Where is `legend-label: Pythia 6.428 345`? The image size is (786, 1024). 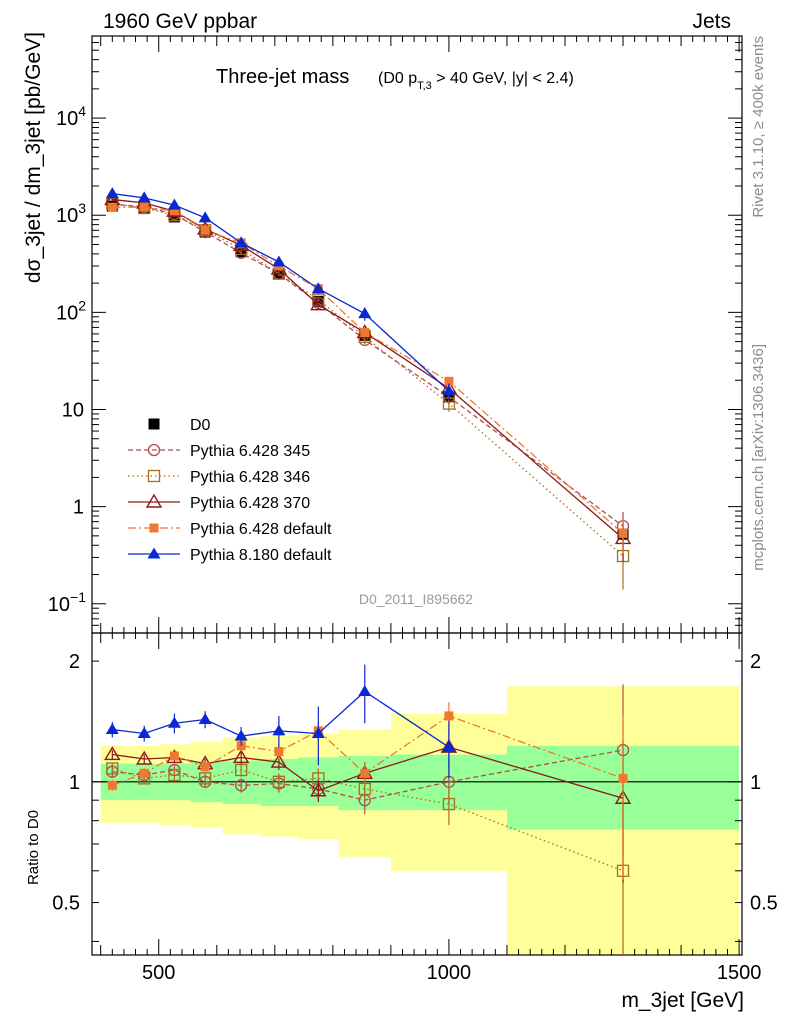 legend-label: Pythia 6.428 345 is located at coordinates (250, 451).